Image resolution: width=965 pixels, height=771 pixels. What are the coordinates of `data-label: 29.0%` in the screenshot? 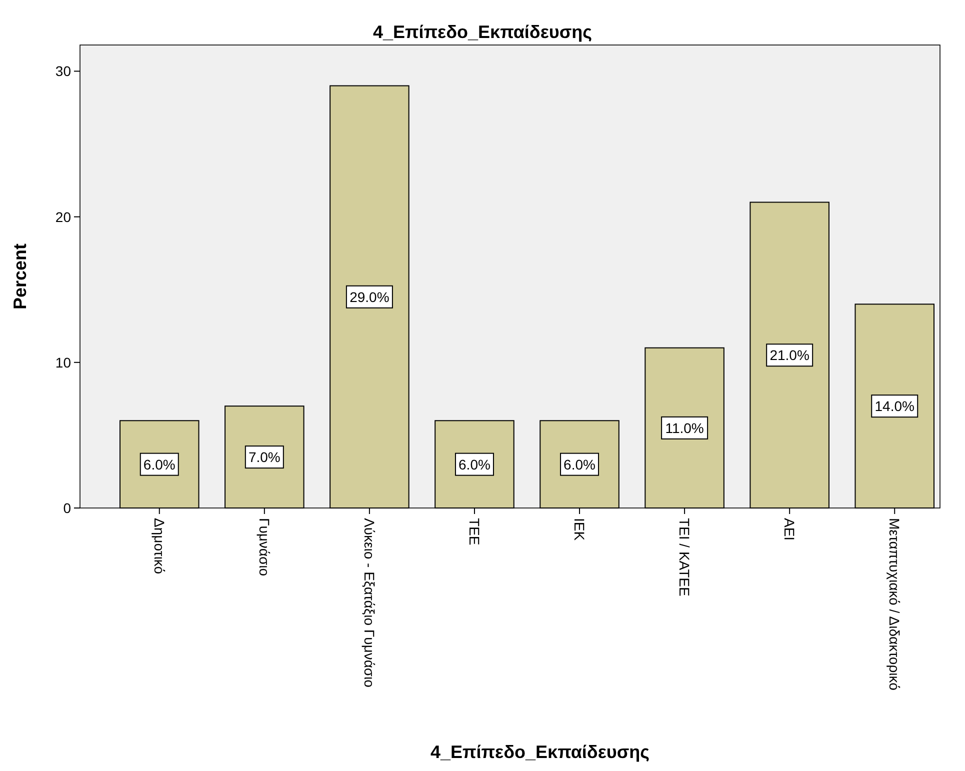 It's located at (370, 296).